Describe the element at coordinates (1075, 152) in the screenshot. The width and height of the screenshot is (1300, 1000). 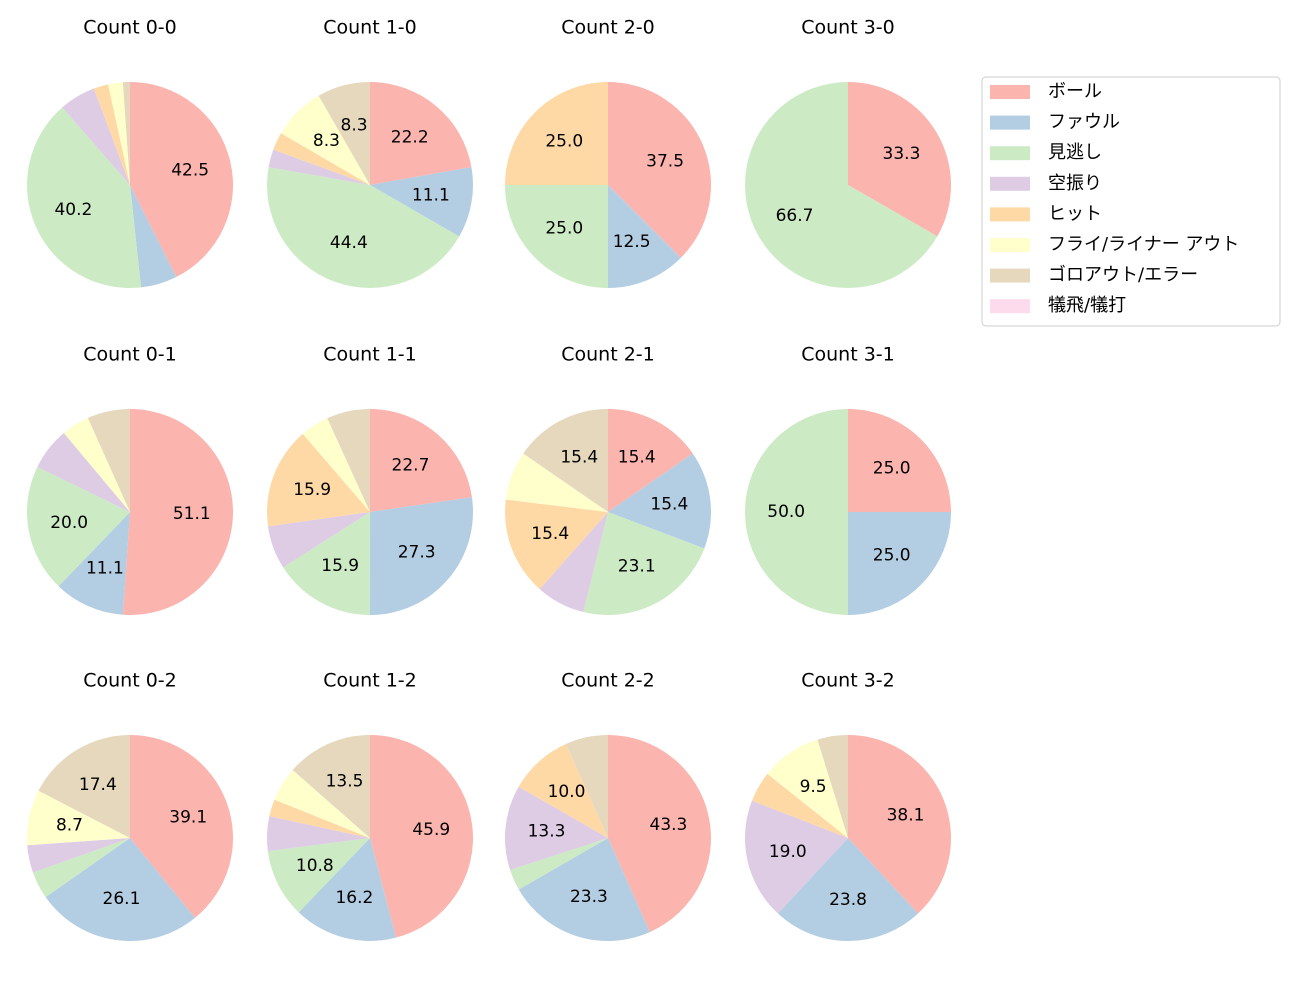
I see `legend-label: 見逃し` at that location.